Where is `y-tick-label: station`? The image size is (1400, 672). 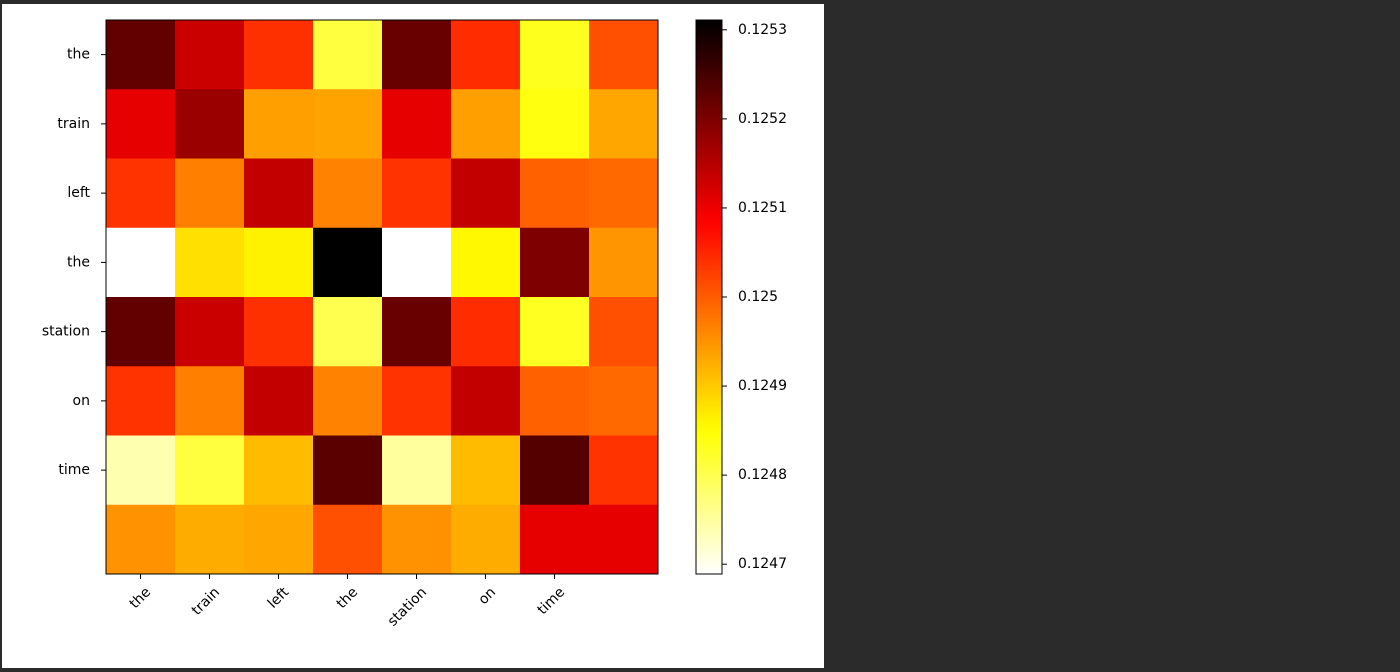
y-tick-label: station is located at coordinates (66, 332).